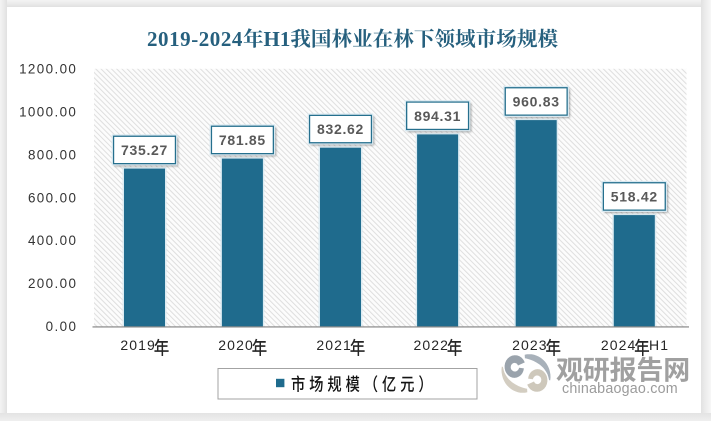 Image resolution: width=711 pixels, height=421 pixels. What do you see at coordinates (144, 150) in the screenshot?
I see `svg-text: 735.27` at bounding box center [144, 150].